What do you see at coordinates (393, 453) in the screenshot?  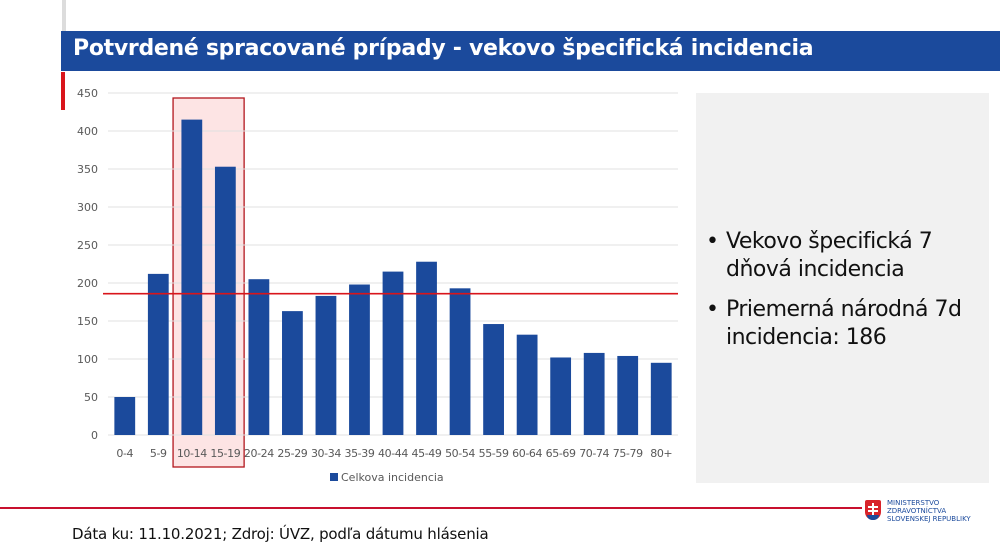 I see `x-tick-label: 40-44` at bounding box center [393, 453].